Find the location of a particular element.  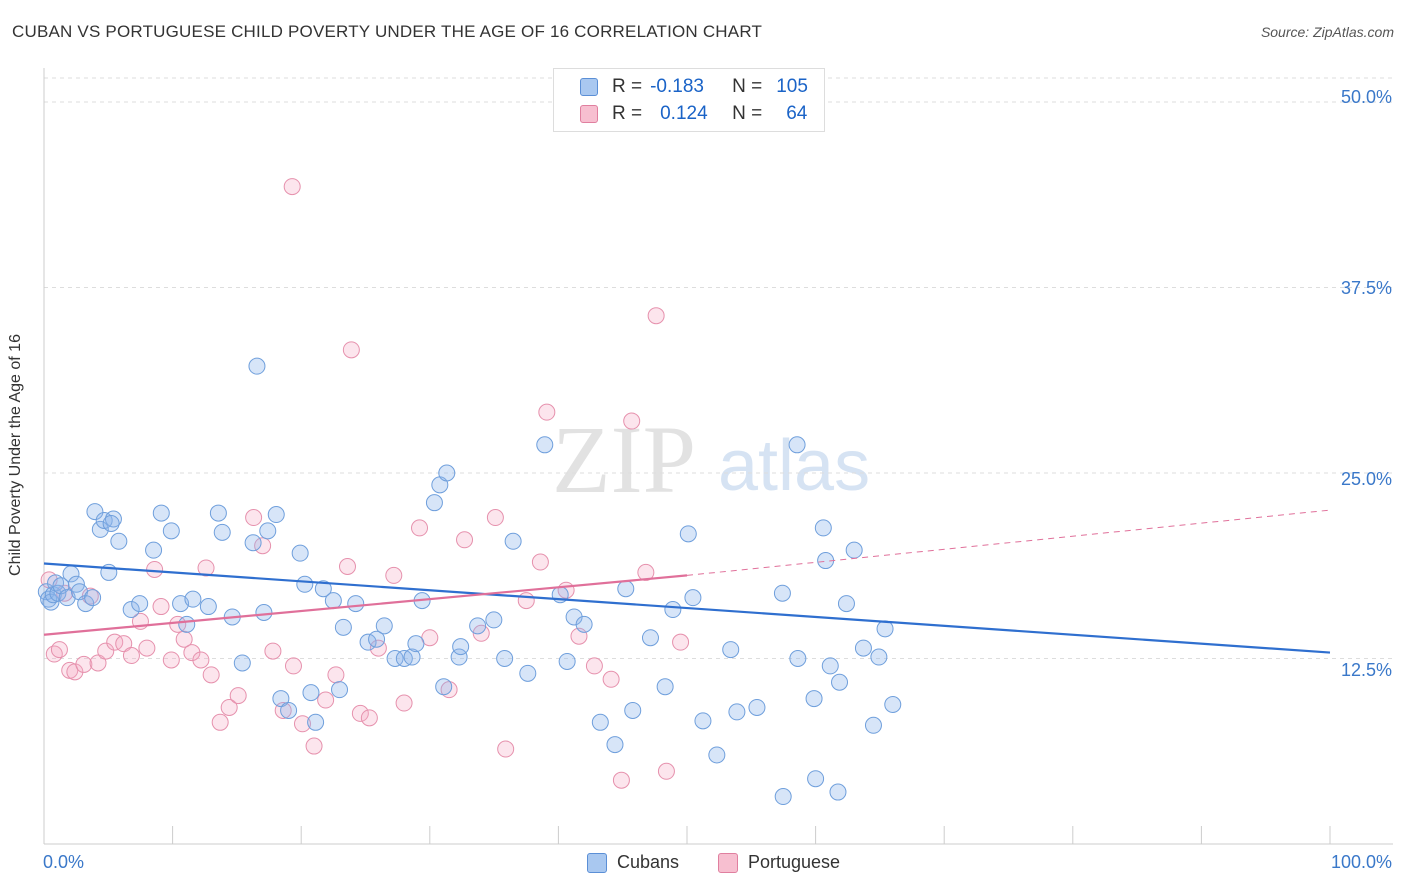

r-value: 0.124 is located at coordinates (684, 113).